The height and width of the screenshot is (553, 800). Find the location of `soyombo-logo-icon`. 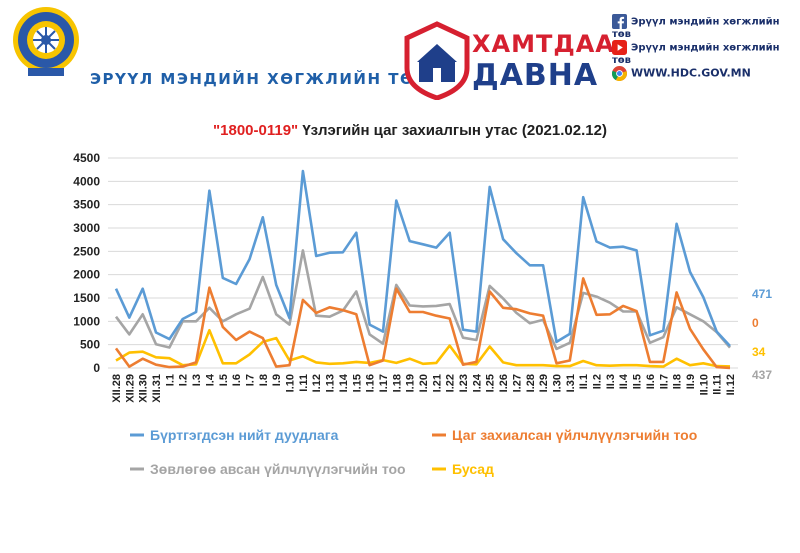

soyombo-logo-icon is located at coordinates (46, 41).